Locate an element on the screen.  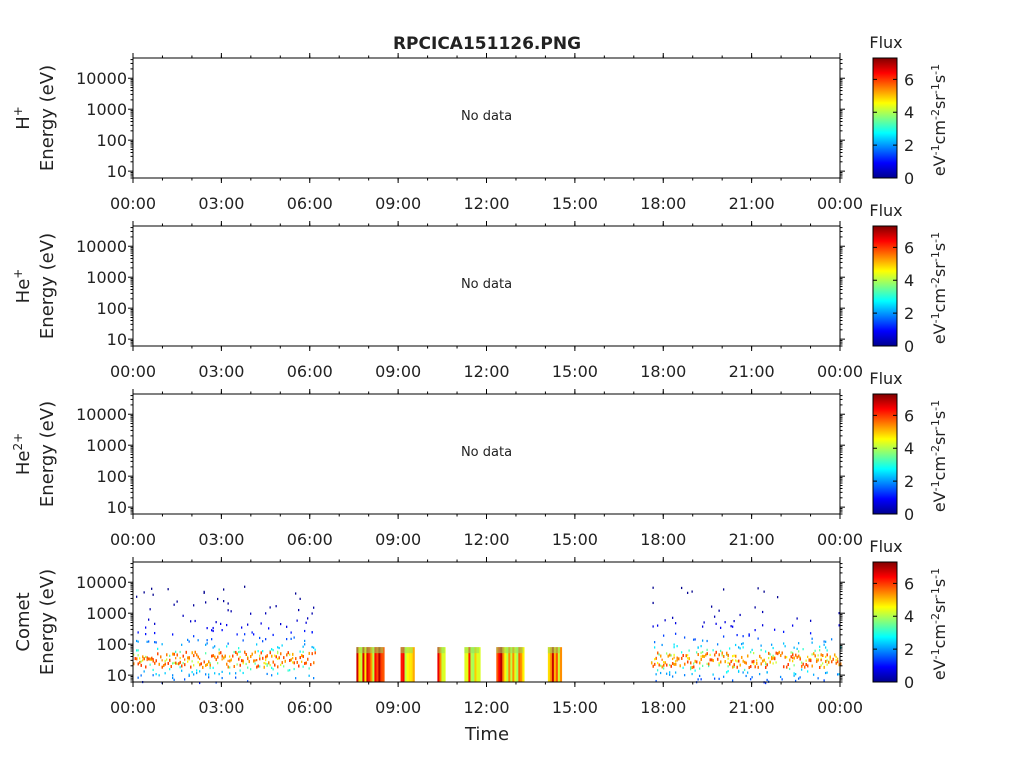
burst-column is located at coordinates (517, 664).